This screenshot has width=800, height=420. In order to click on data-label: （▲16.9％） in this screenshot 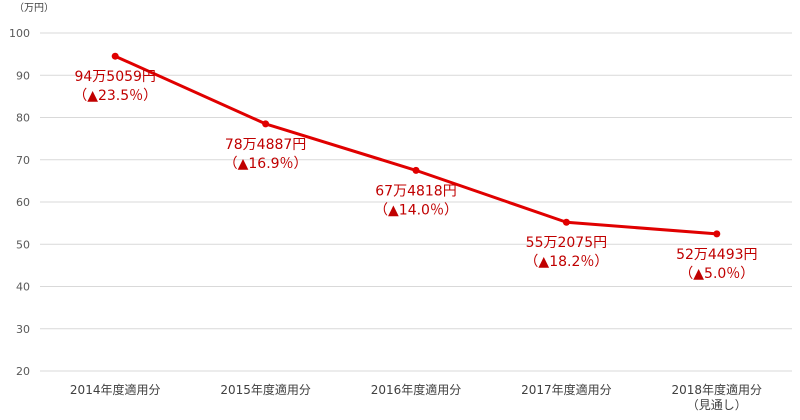, I will do `click(266, 164)`.